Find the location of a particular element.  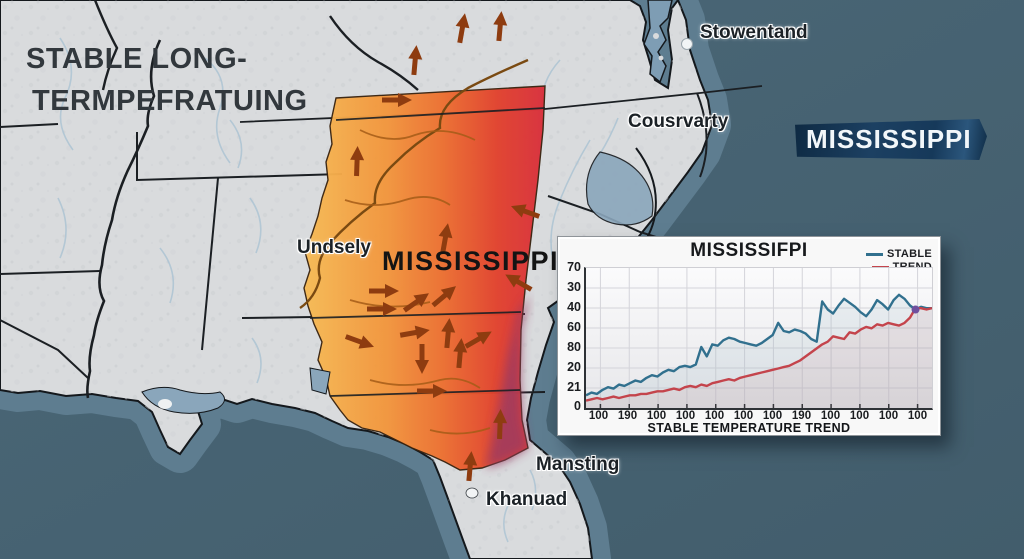

city-label: Stowentand is located at coordinates (754, 32).